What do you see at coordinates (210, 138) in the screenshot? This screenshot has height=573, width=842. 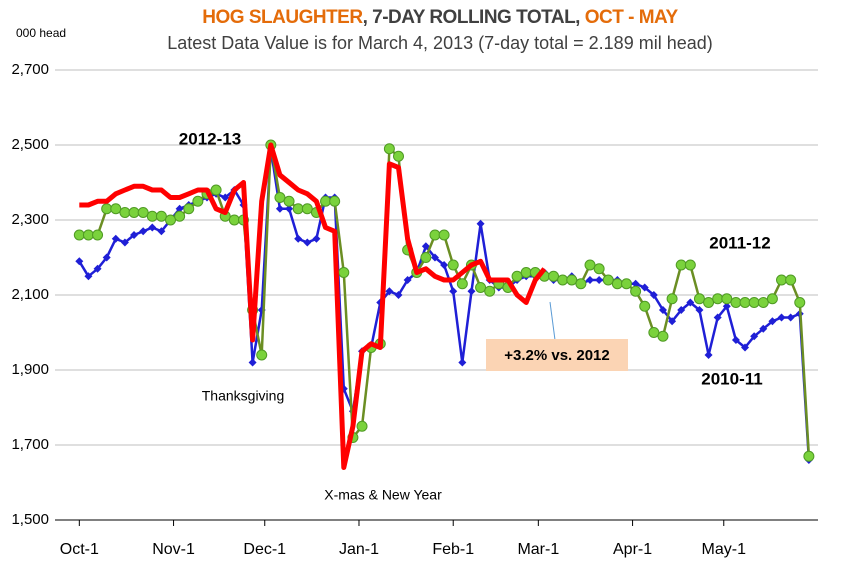 I see `series-label: 2012-13` at bounding box center [210, 138].